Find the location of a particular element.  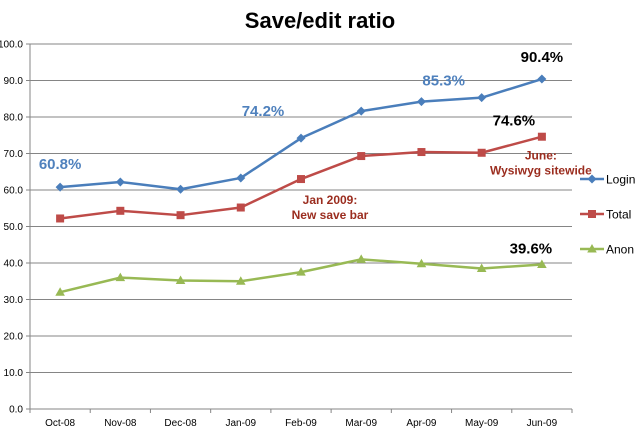

x-tick-label: Nov-08 is located at coordinates (120, 423).